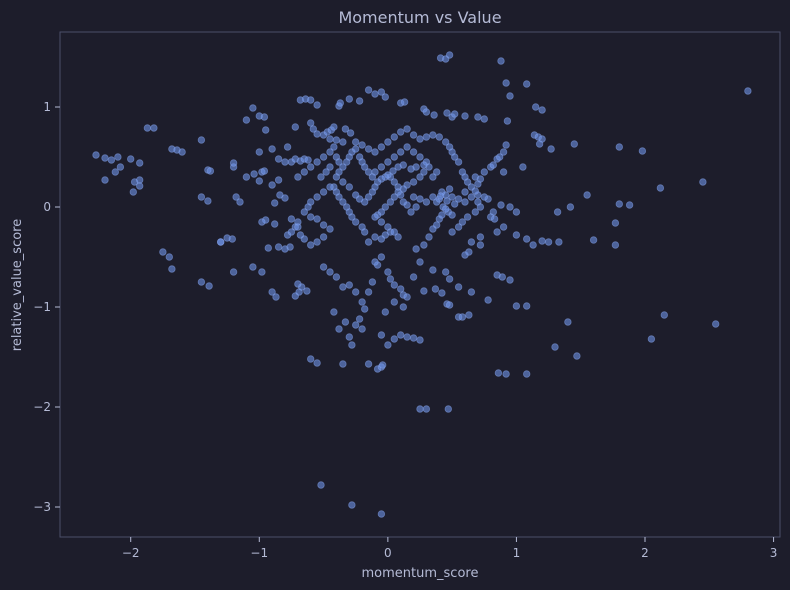 The image size is (790, 590). Describe the element at coordinates (388, 553) in the screenshot. I see `x-tick-label: 0` at that location.